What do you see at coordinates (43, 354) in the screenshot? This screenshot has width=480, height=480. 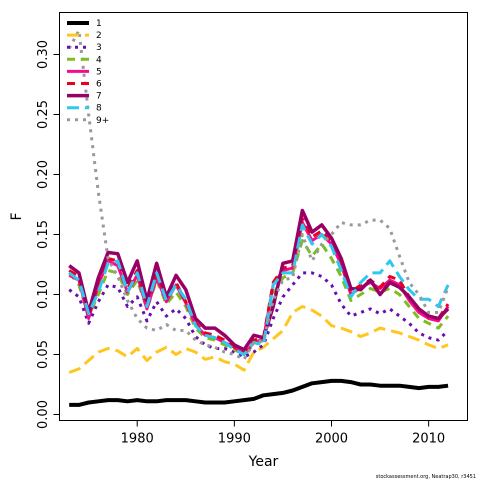 I see `y-tick-label: 0.05` at bounding box center [43, 354].